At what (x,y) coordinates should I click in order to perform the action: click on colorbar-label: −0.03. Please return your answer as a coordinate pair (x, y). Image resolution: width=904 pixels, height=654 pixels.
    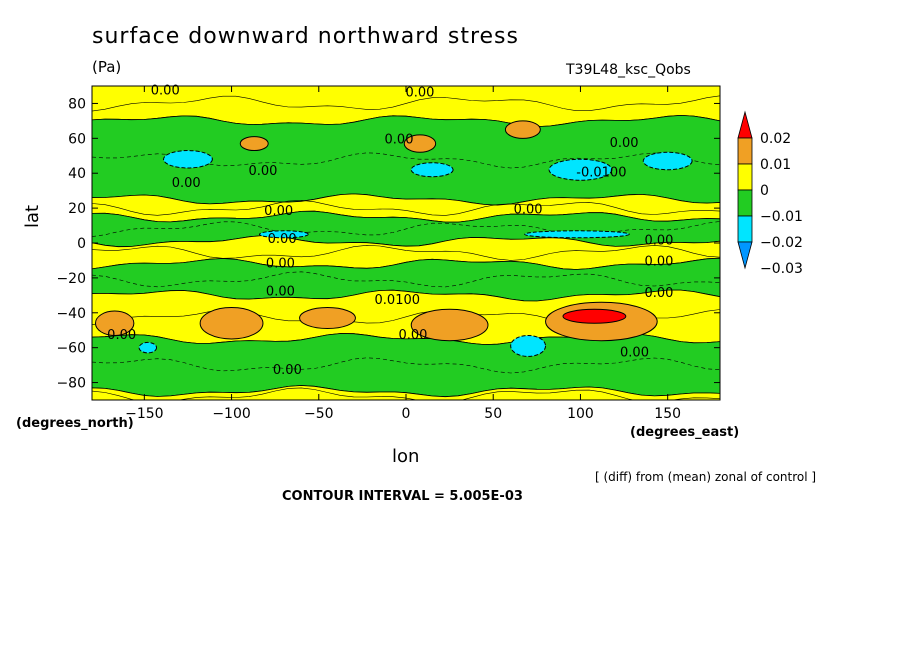
    Looking at the image, I should click on (781, 269).